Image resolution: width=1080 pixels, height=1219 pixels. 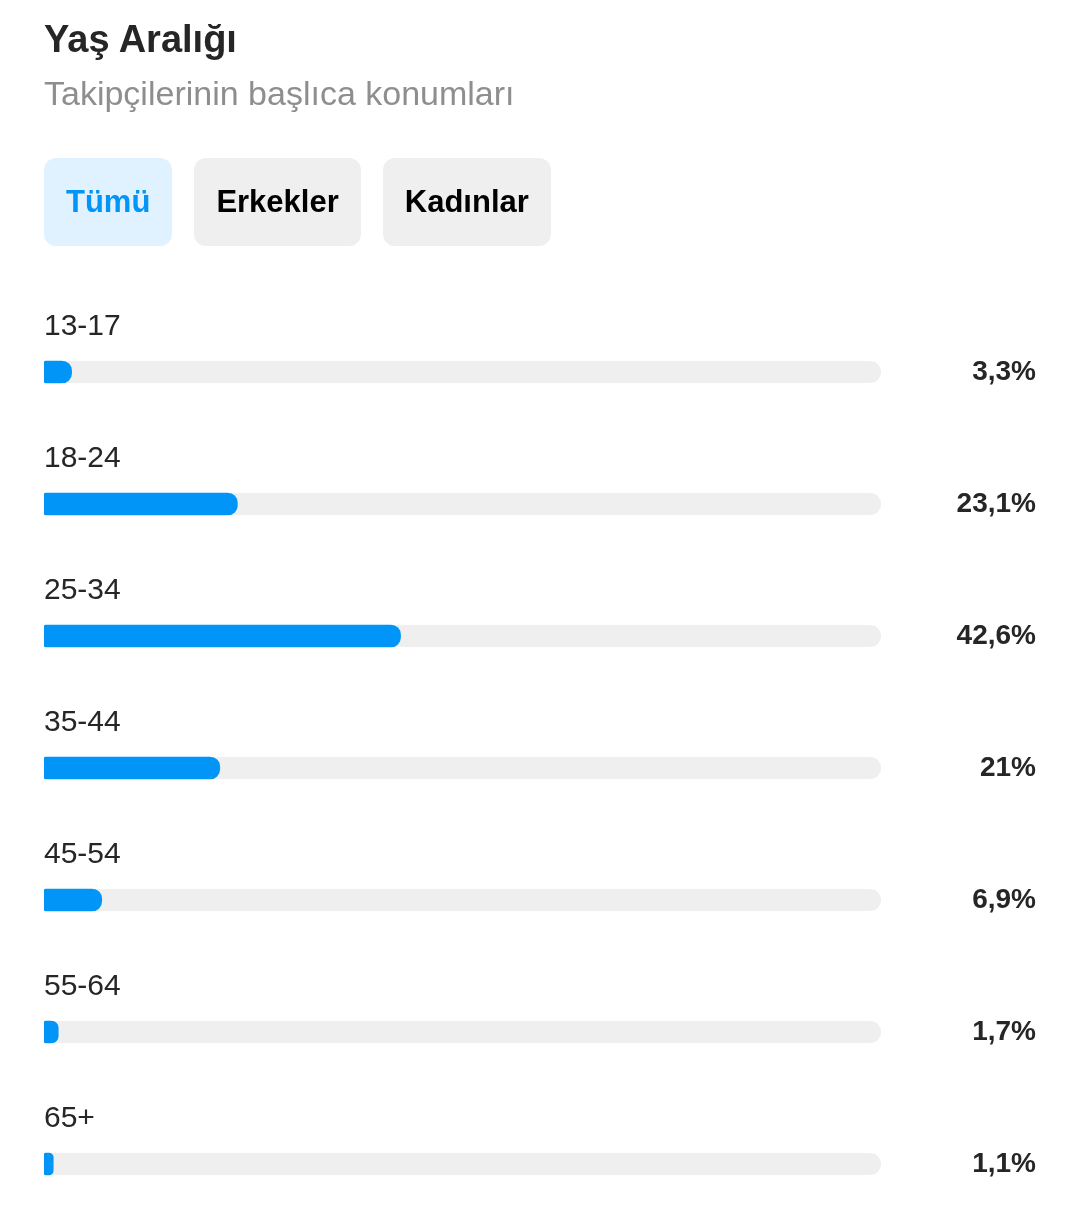 I want to click on data-label: 6,9%, so click(x=1004, y=898).